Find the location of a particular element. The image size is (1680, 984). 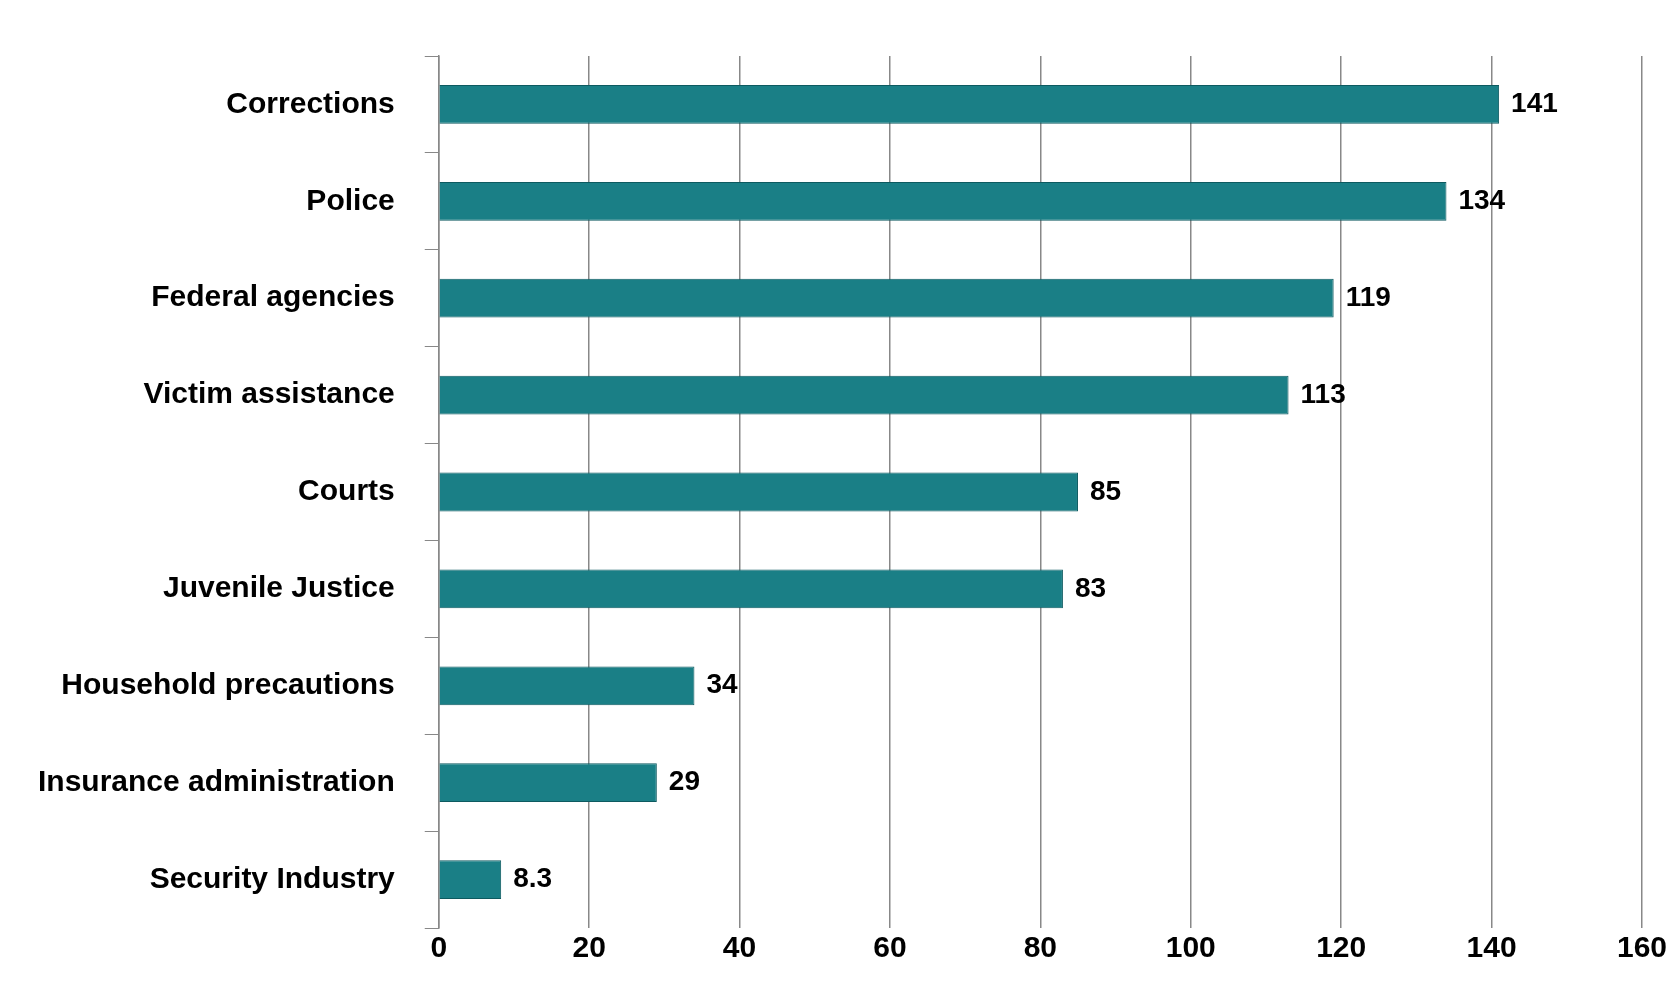

data-label: 29 is located at coordinates (684, 781).